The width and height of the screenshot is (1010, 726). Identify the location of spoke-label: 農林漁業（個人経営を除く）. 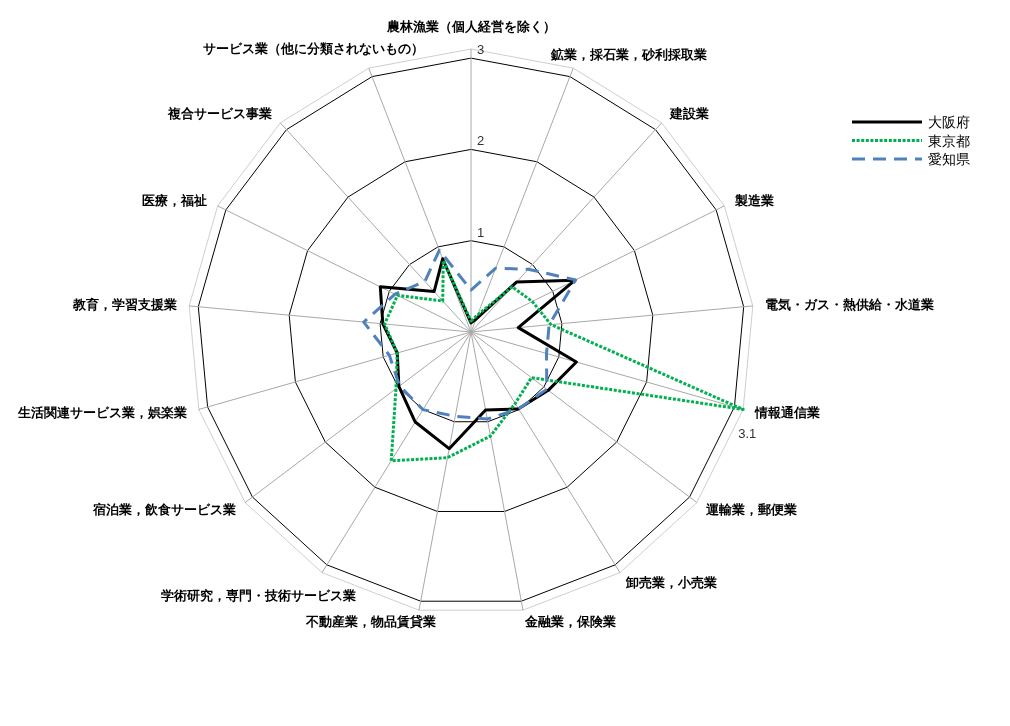
(470, 26).